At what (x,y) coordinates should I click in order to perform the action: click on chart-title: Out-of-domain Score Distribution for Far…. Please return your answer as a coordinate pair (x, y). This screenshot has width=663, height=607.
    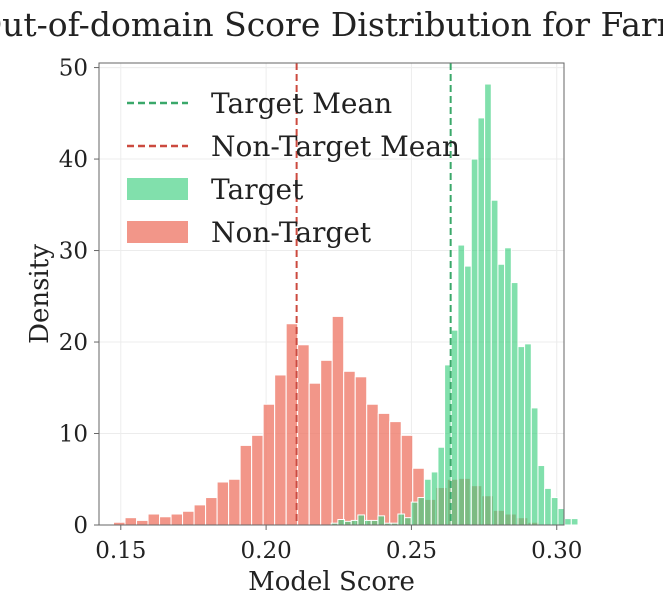
    Looking at the image, I should click on (331, 24).